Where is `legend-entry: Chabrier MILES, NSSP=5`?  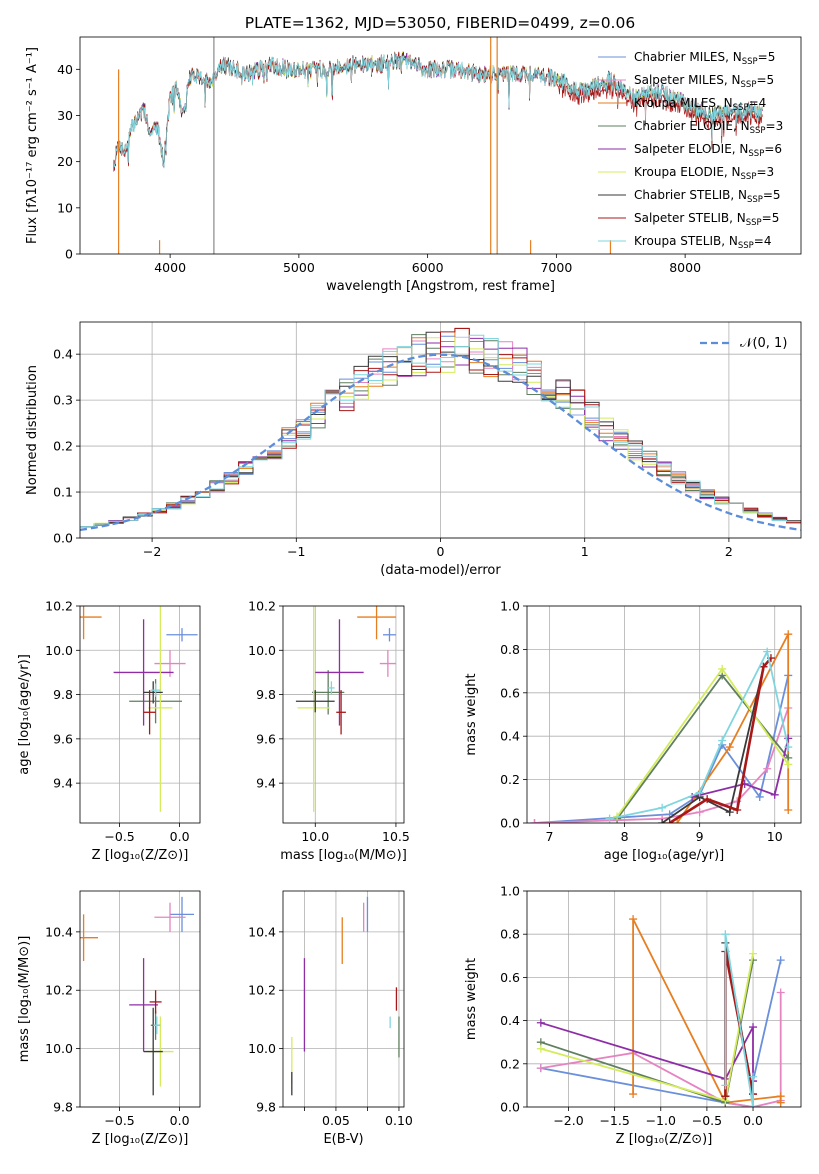 legend-entry: Chabrier MILES, NSSP=5 is located at coordinates (704, 58).